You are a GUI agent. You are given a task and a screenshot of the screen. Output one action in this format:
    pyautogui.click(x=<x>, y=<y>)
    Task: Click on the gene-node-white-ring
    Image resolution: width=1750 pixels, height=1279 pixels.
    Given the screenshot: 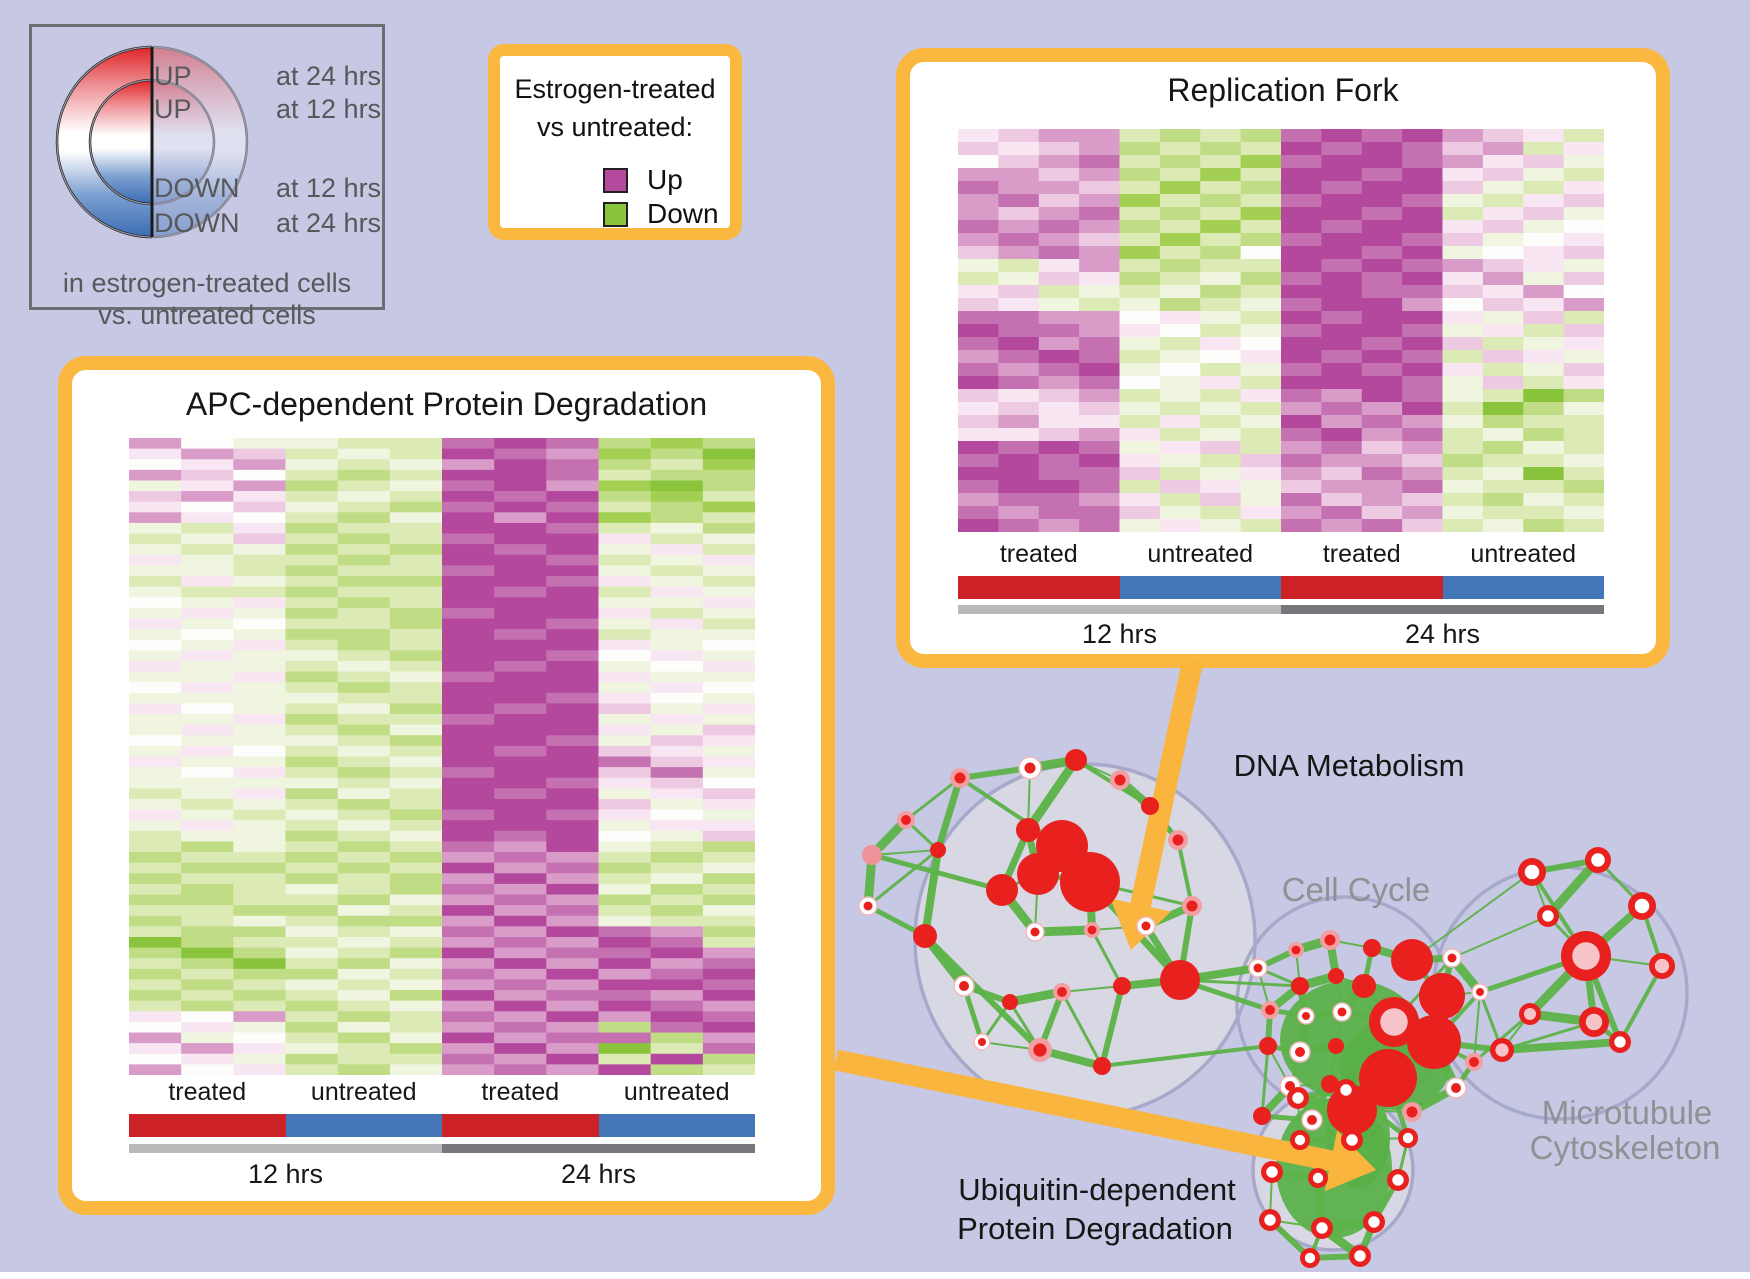 What is the action you would take?
    pyautogui.click(x=1258, y=968)
    